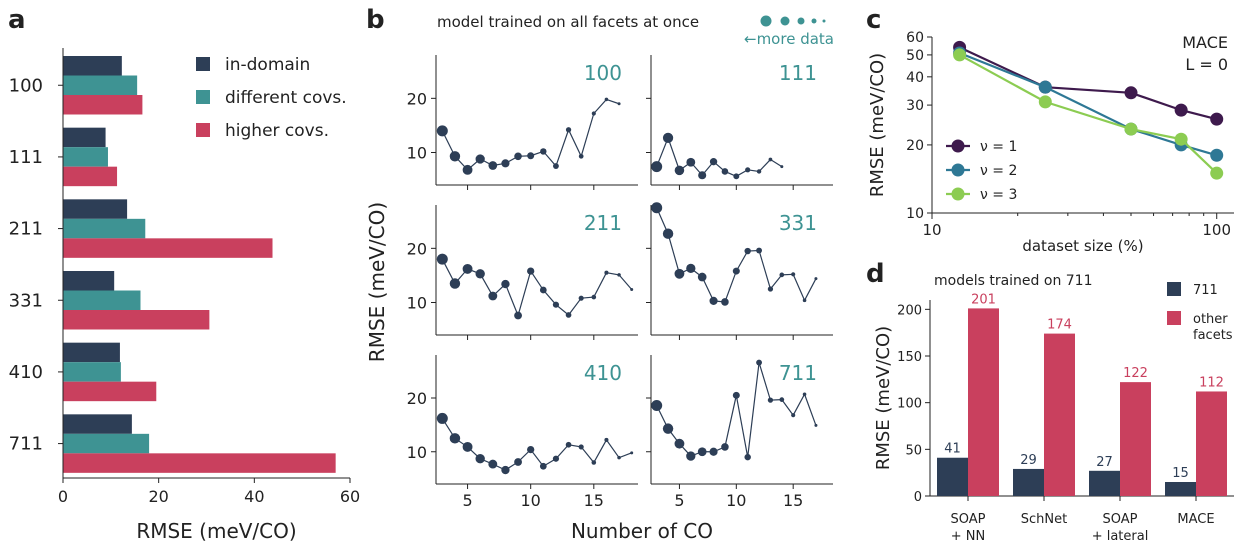 Image resolution: width=1239 pixels, height=544 pixels. What do you see at coordinates (915, 106) in the screenshot?
I see `y-tick-label-30: 30` at bounding box center [915, 106].